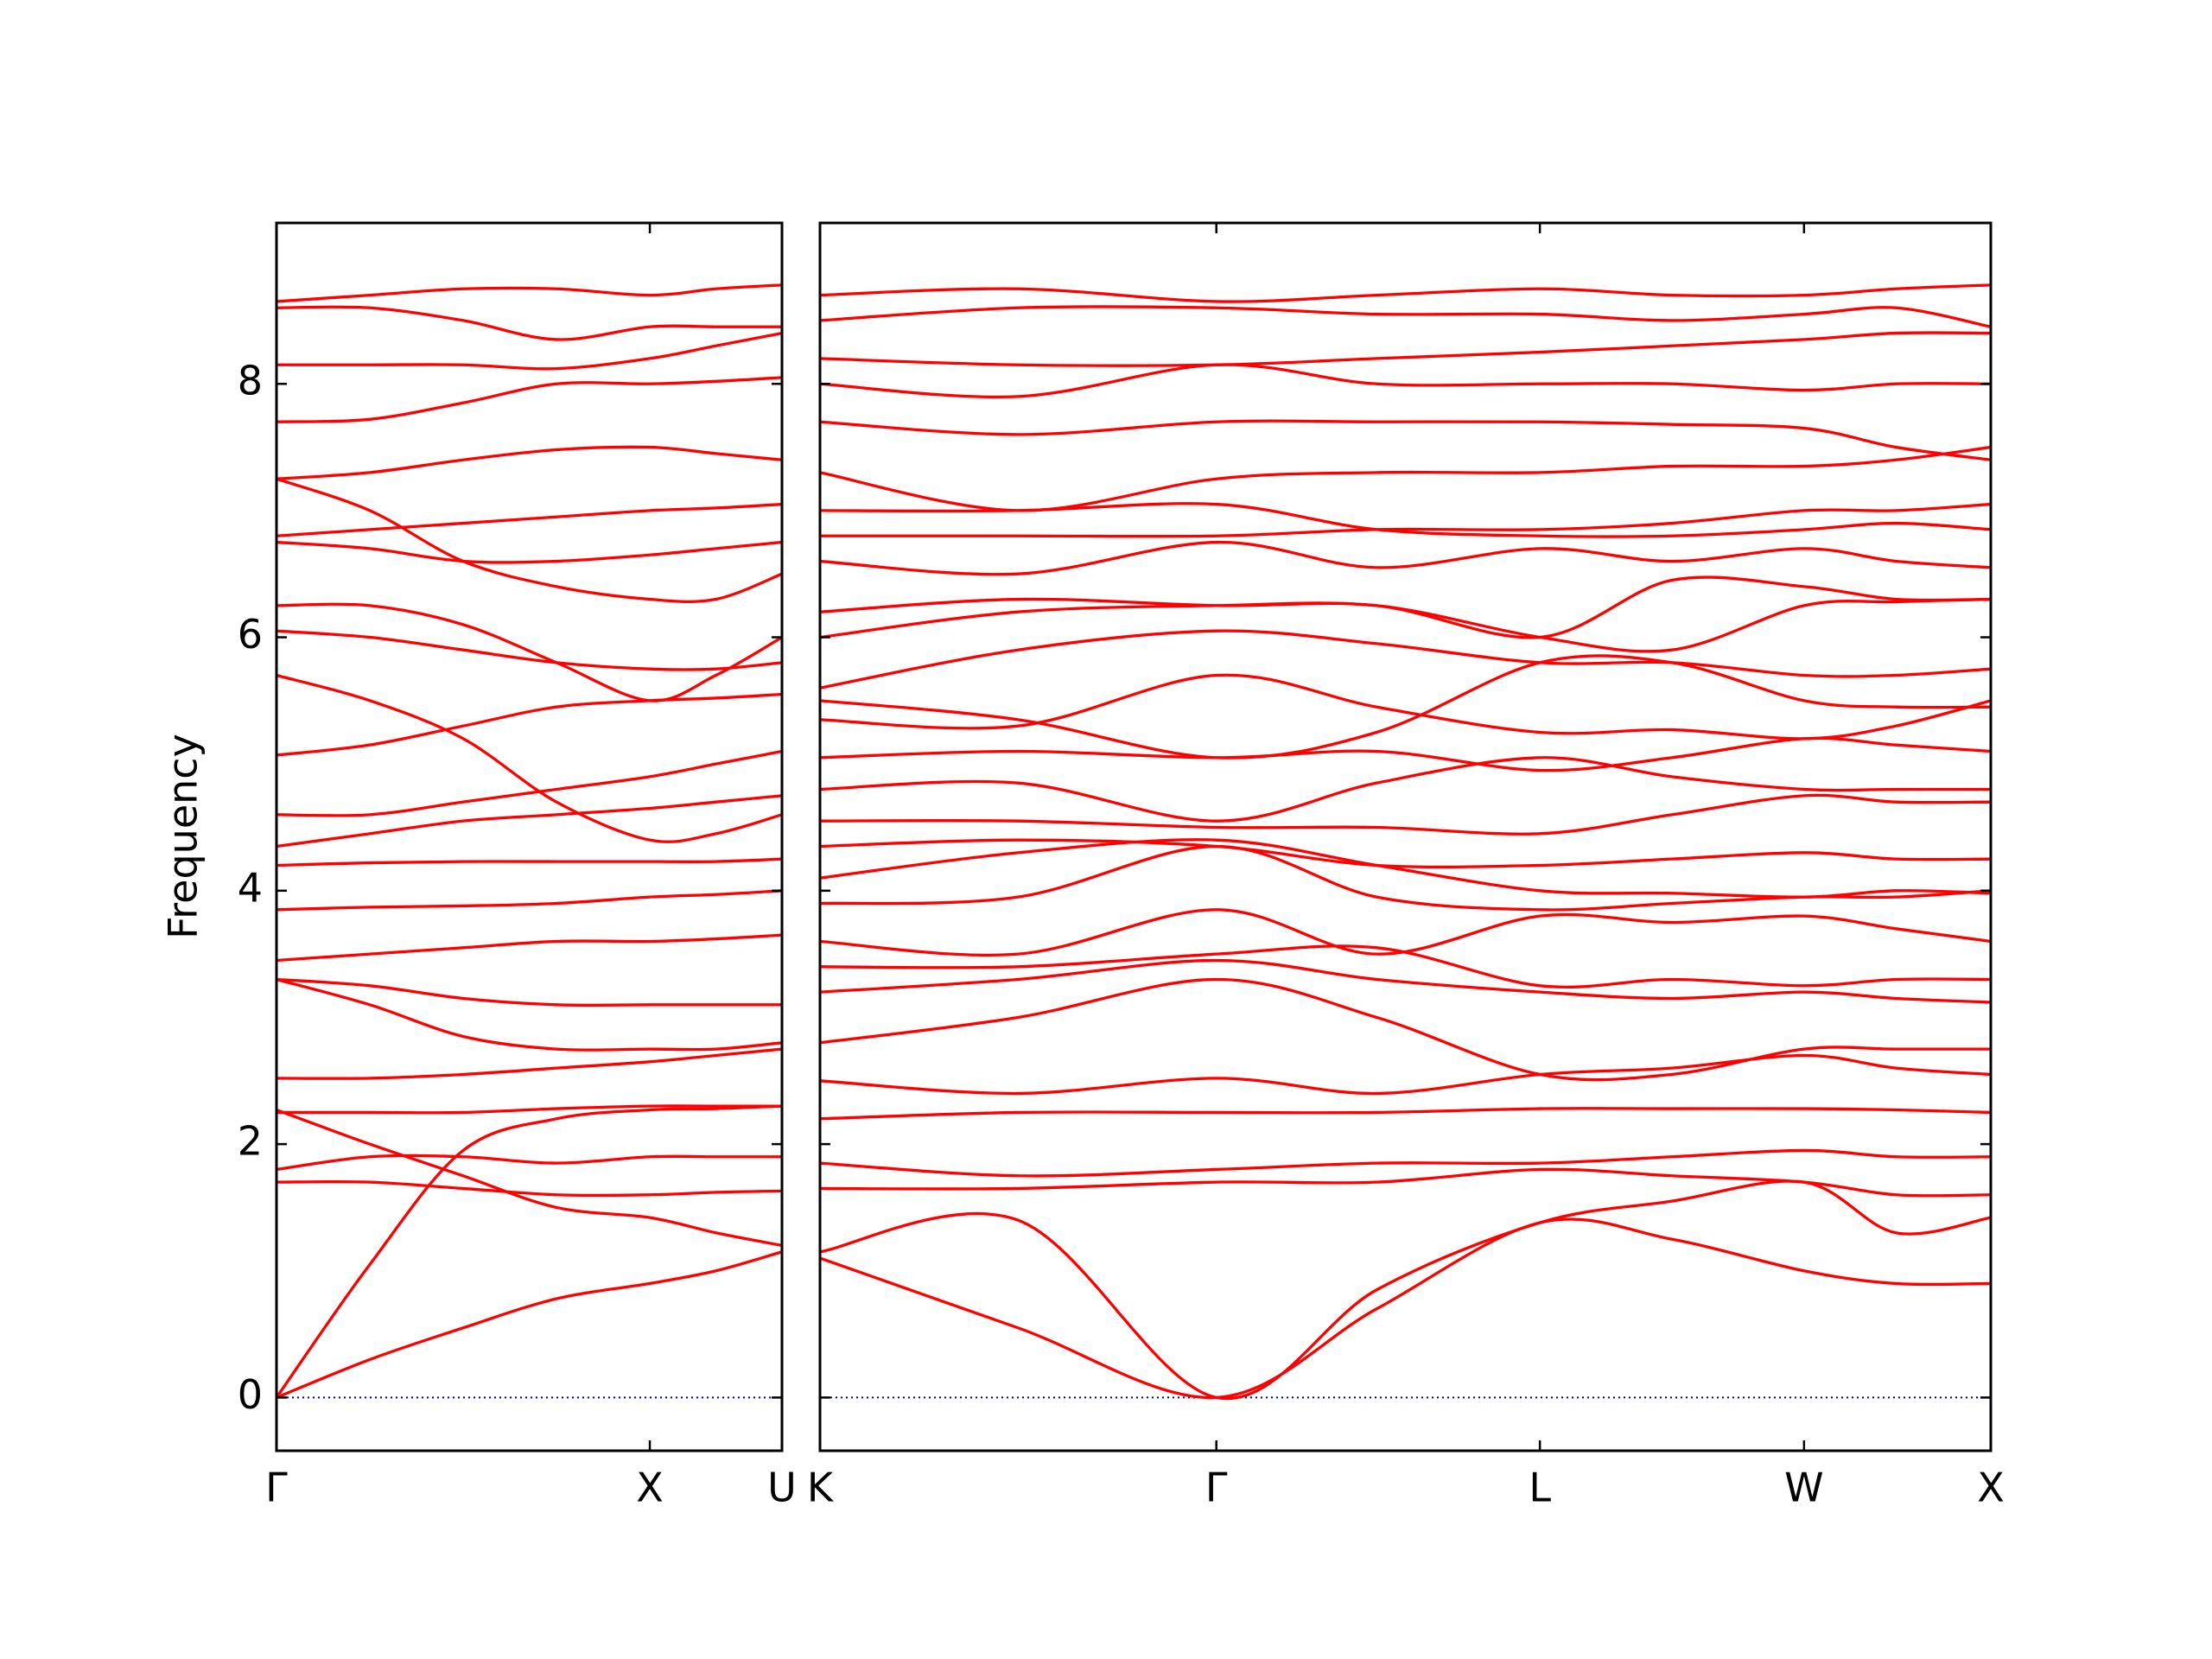  Describe the element at coordinates (250, 1141) in the screenshot. I see `y-tick-label: 2` at that location.